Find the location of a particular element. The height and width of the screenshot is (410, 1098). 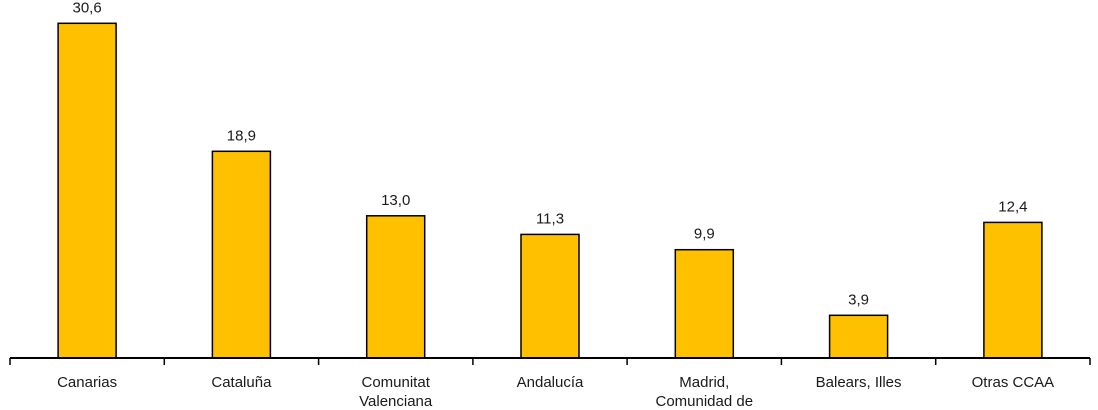

category-label-3-line-0: Andalucía is located at coordinates (550, 382).